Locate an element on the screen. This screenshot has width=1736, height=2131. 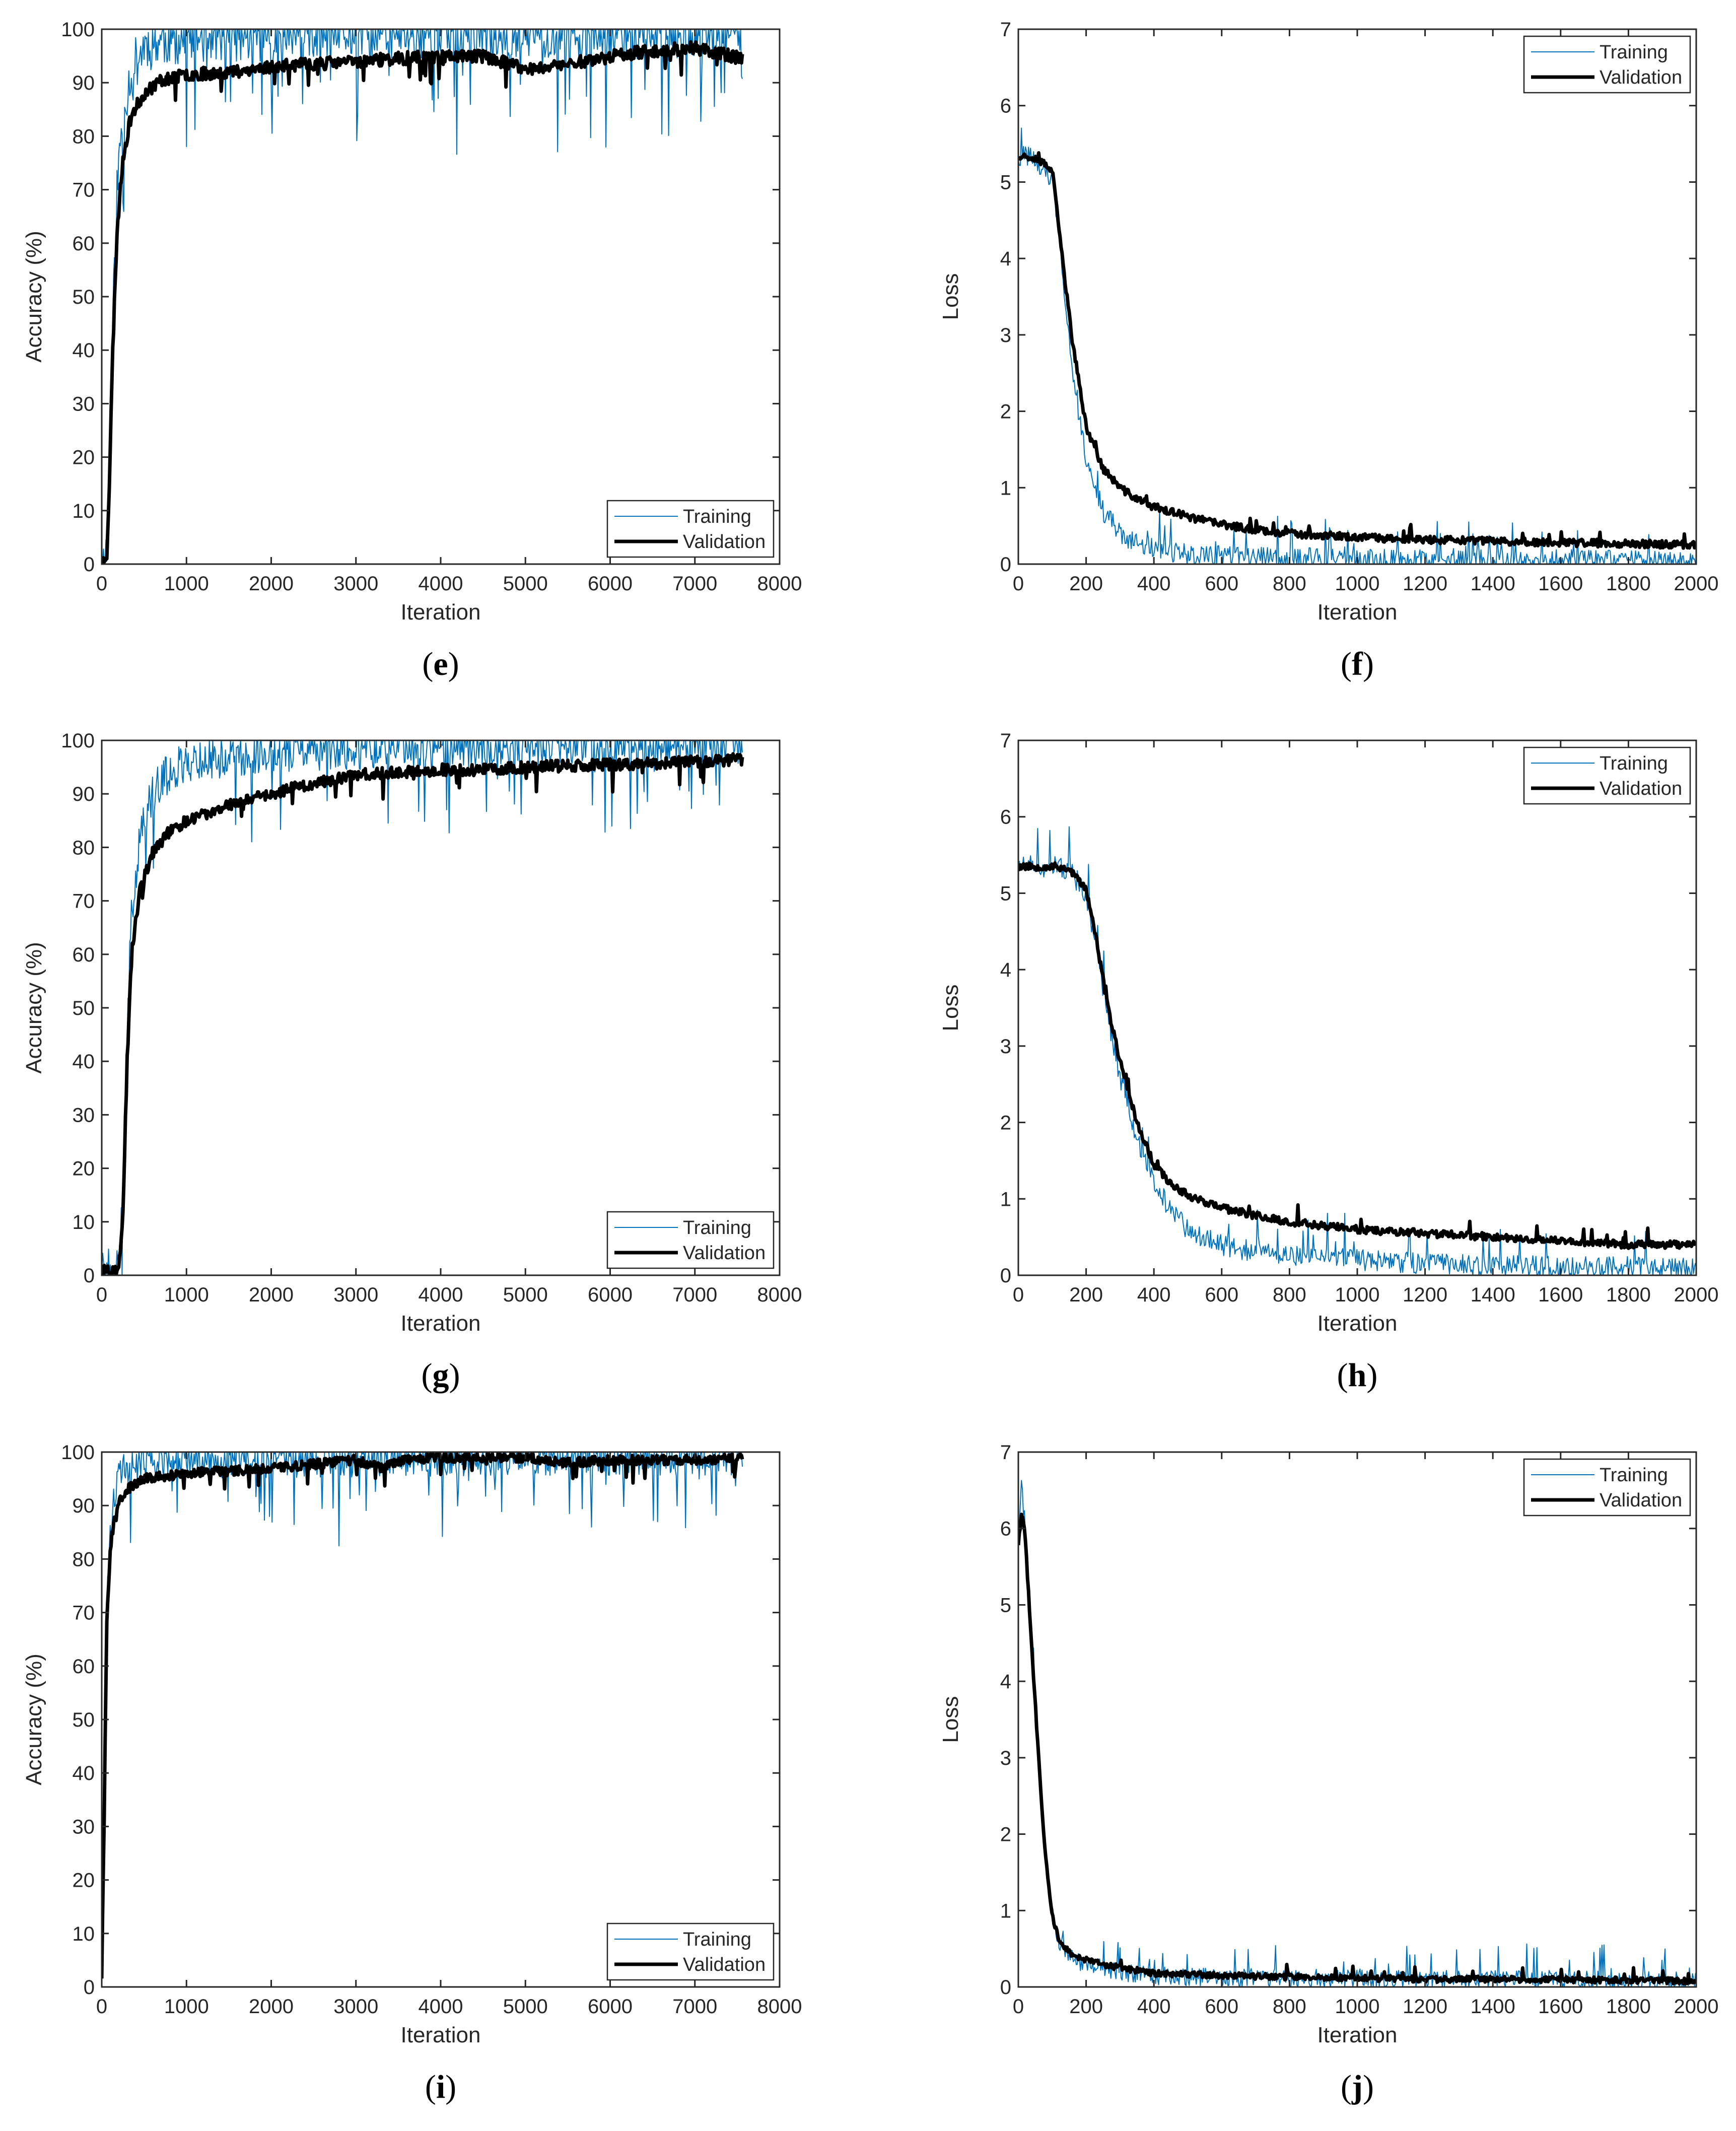
legend-j: Training Validation is located at coordinates (1607, 1487).